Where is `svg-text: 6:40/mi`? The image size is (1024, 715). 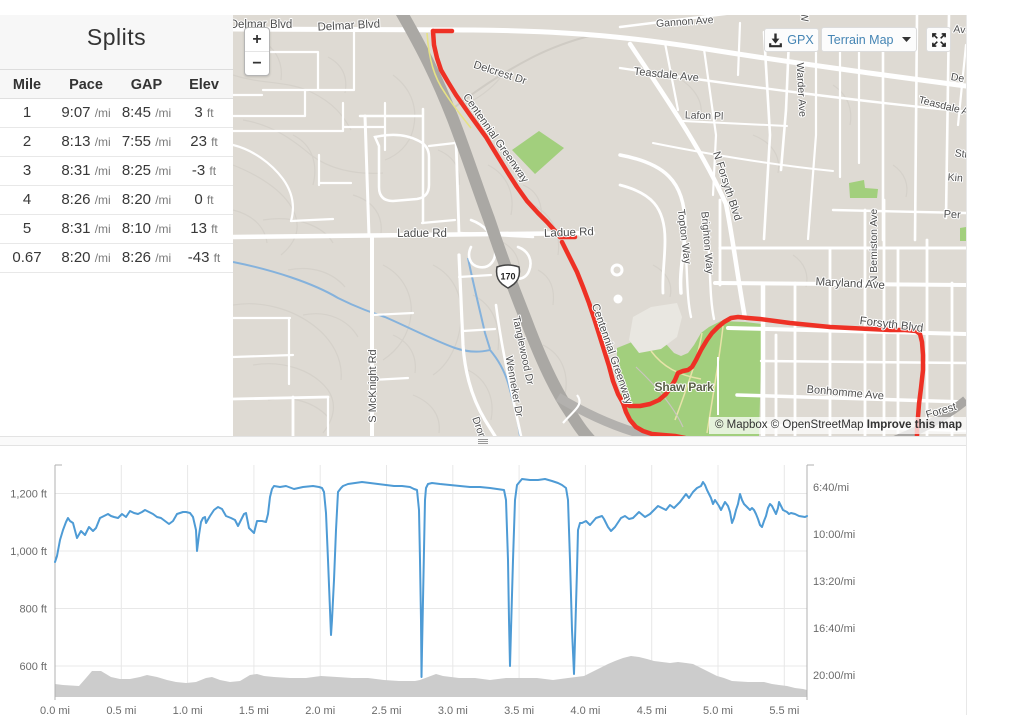 svg-text: 6:40/mi is located at coordinates (831, 488).